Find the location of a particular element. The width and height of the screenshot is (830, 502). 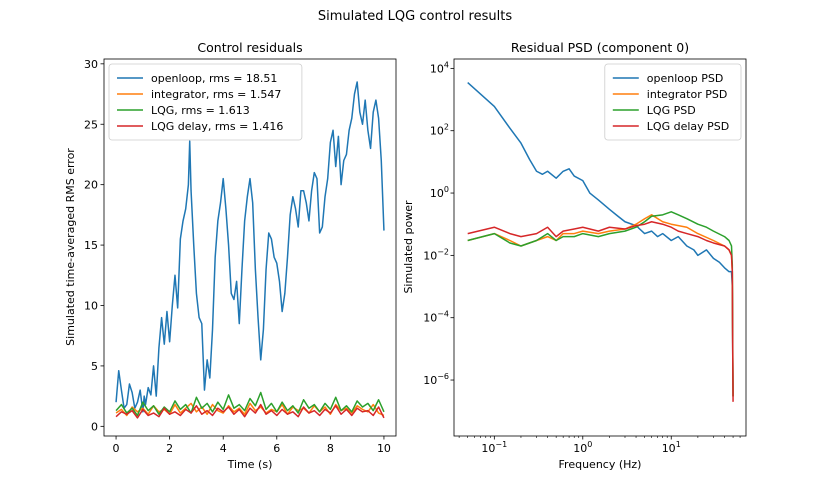

psd-y-tick-label: 10⁻⁶ is located at coordinates (436, 379).